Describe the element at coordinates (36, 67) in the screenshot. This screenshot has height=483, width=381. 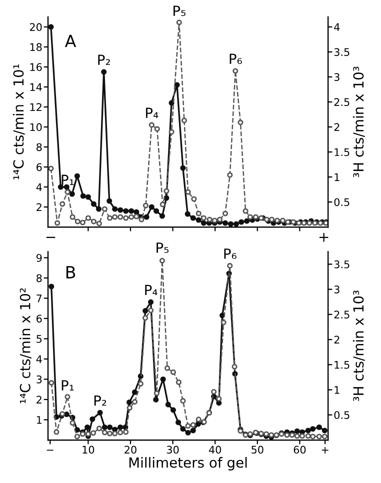
I see `y-tick-label: 16` at that location.